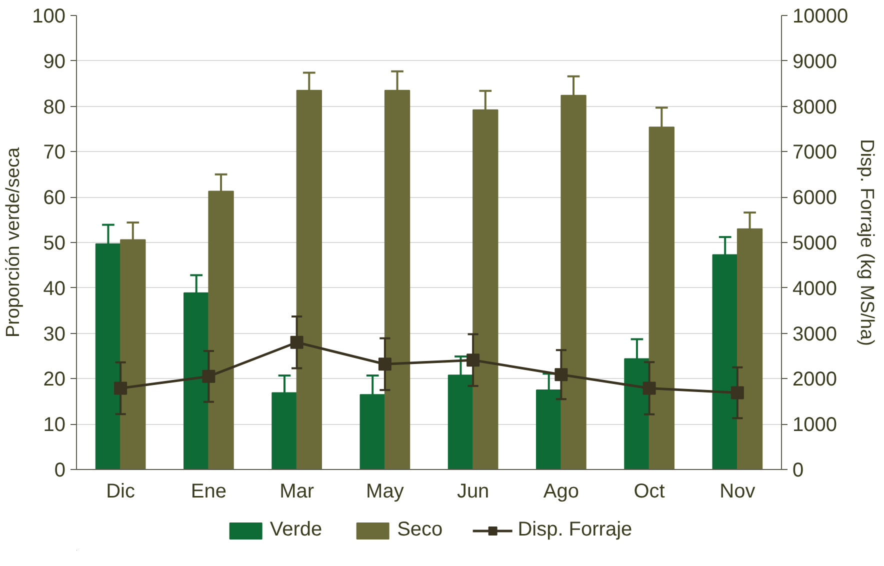 The image size is (884, 566). Describe the element at coordinates (54, 61) in the screenshot. I see `y-tick-label: 90` at that location.